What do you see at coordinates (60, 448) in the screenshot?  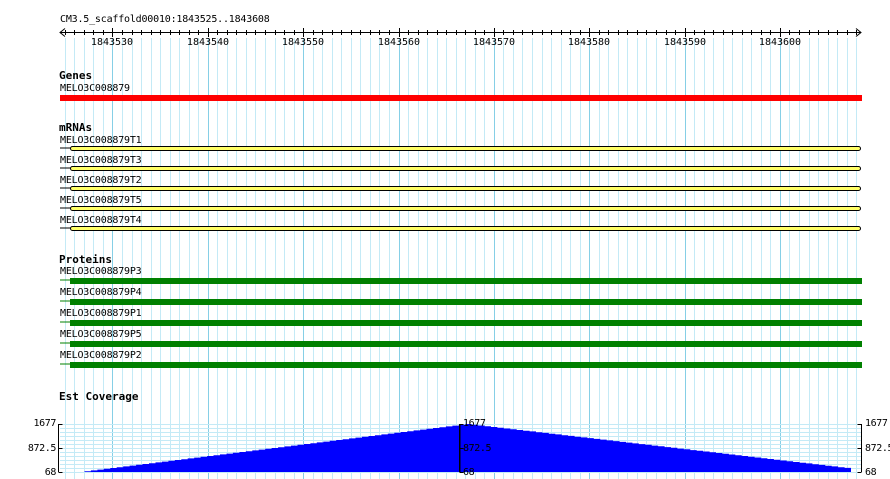 I see `coverage-scale-left` at bounding box center [60, 448].